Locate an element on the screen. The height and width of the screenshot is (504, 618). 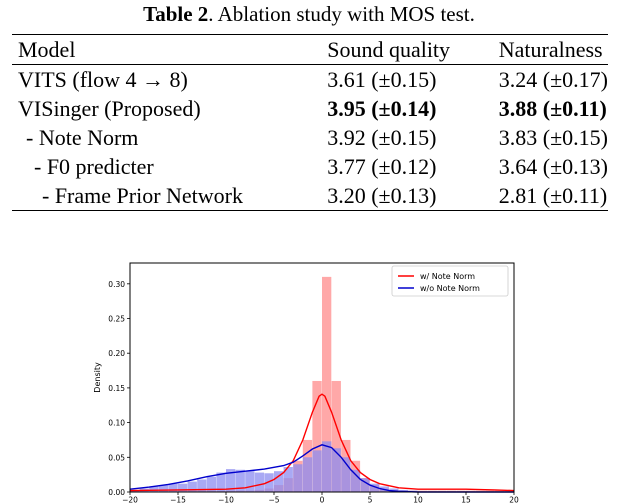
y-axis-label: Density is located at coordinates (97, 377).